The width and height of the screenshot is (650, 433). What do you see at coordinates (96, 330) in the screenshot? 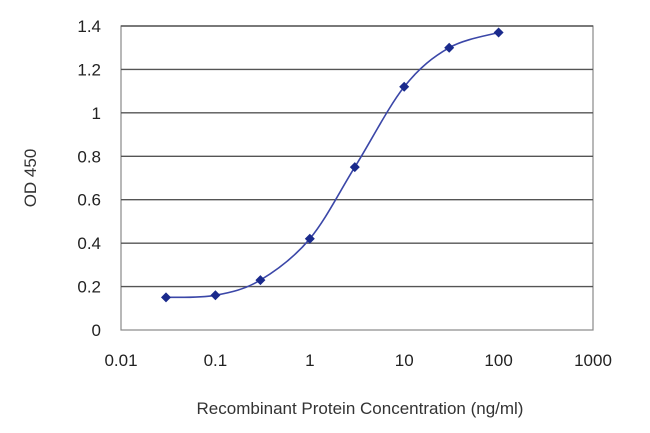
I see `y-tick-label: 0` at bounding box center [96, 330].